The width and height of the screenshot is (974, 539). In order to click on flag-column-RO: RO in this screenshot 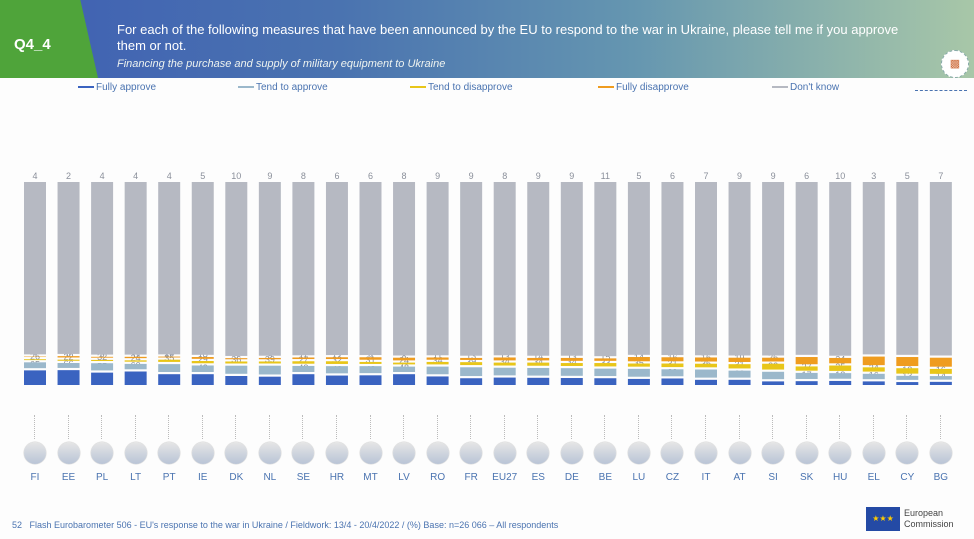, I will do `click(438, 449)`.